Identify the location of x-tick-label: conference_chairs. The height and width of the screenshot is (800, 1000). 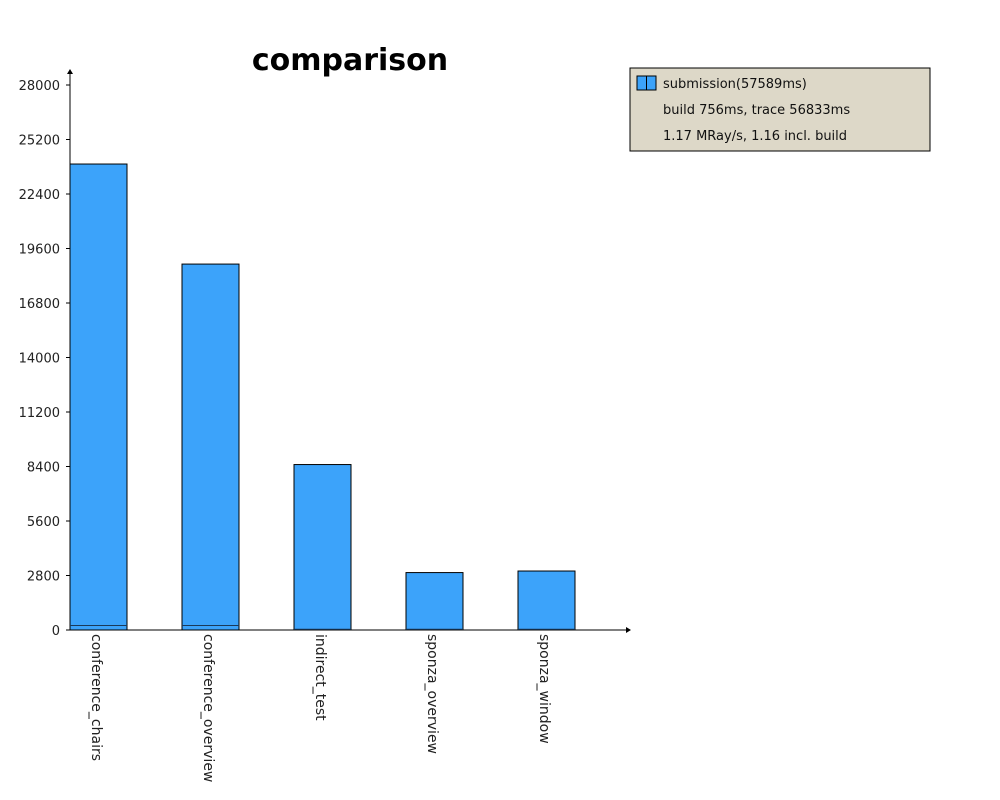
(96, 697).